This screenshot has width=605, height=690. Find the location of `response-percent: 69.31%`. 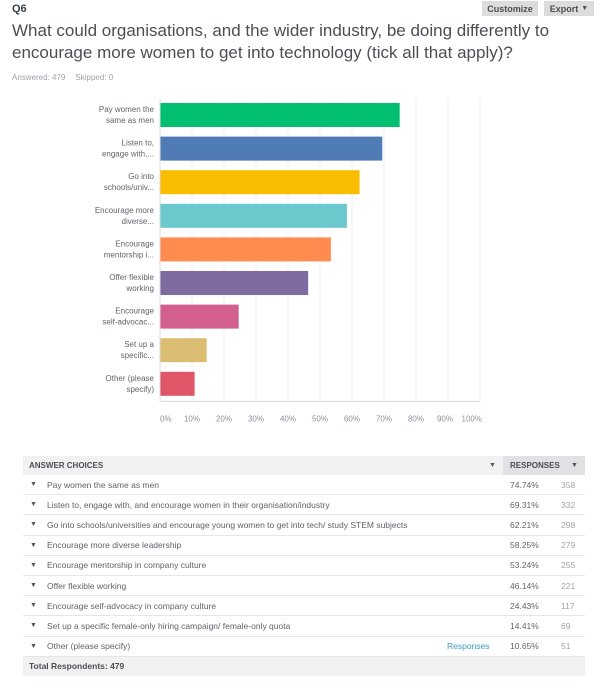

response-percent: 69.31% is located at coordinates (524, 504).